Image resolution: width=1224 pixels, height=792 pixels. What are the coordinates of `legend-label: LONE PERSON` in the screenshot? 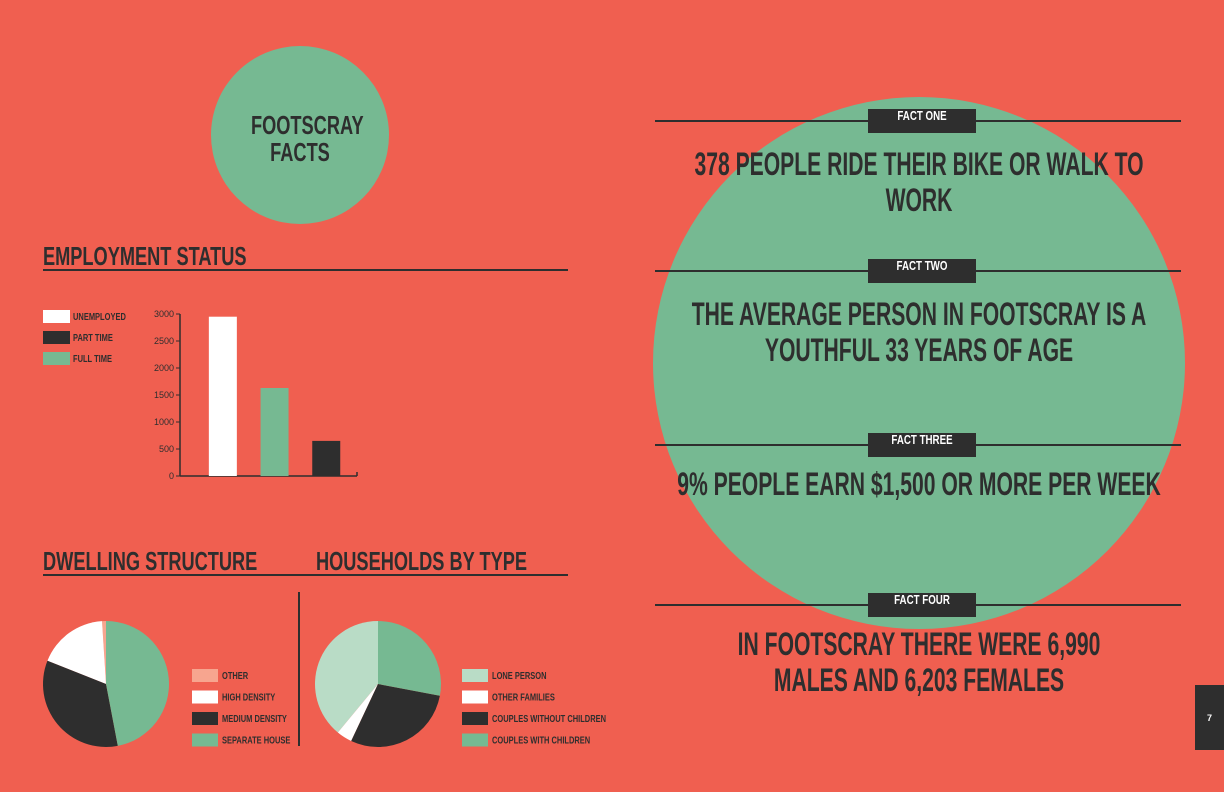 It's located at (519, 675).